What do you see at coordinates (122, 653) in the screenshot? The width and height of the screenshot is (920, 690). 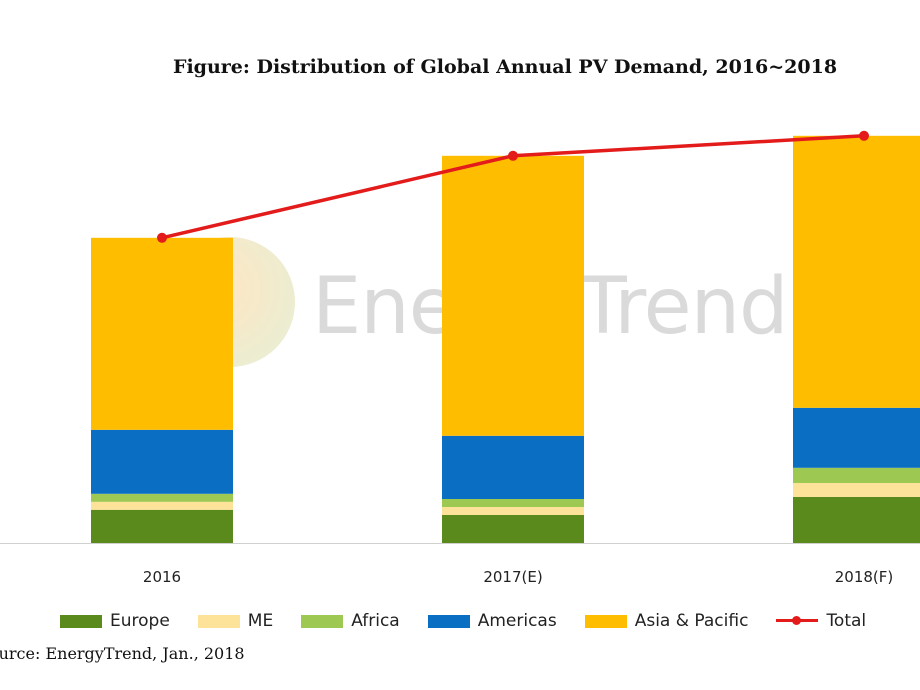 I see `source-note: Source: EnergyTrend, Jan., 2018` at bounding box center [122, 653].